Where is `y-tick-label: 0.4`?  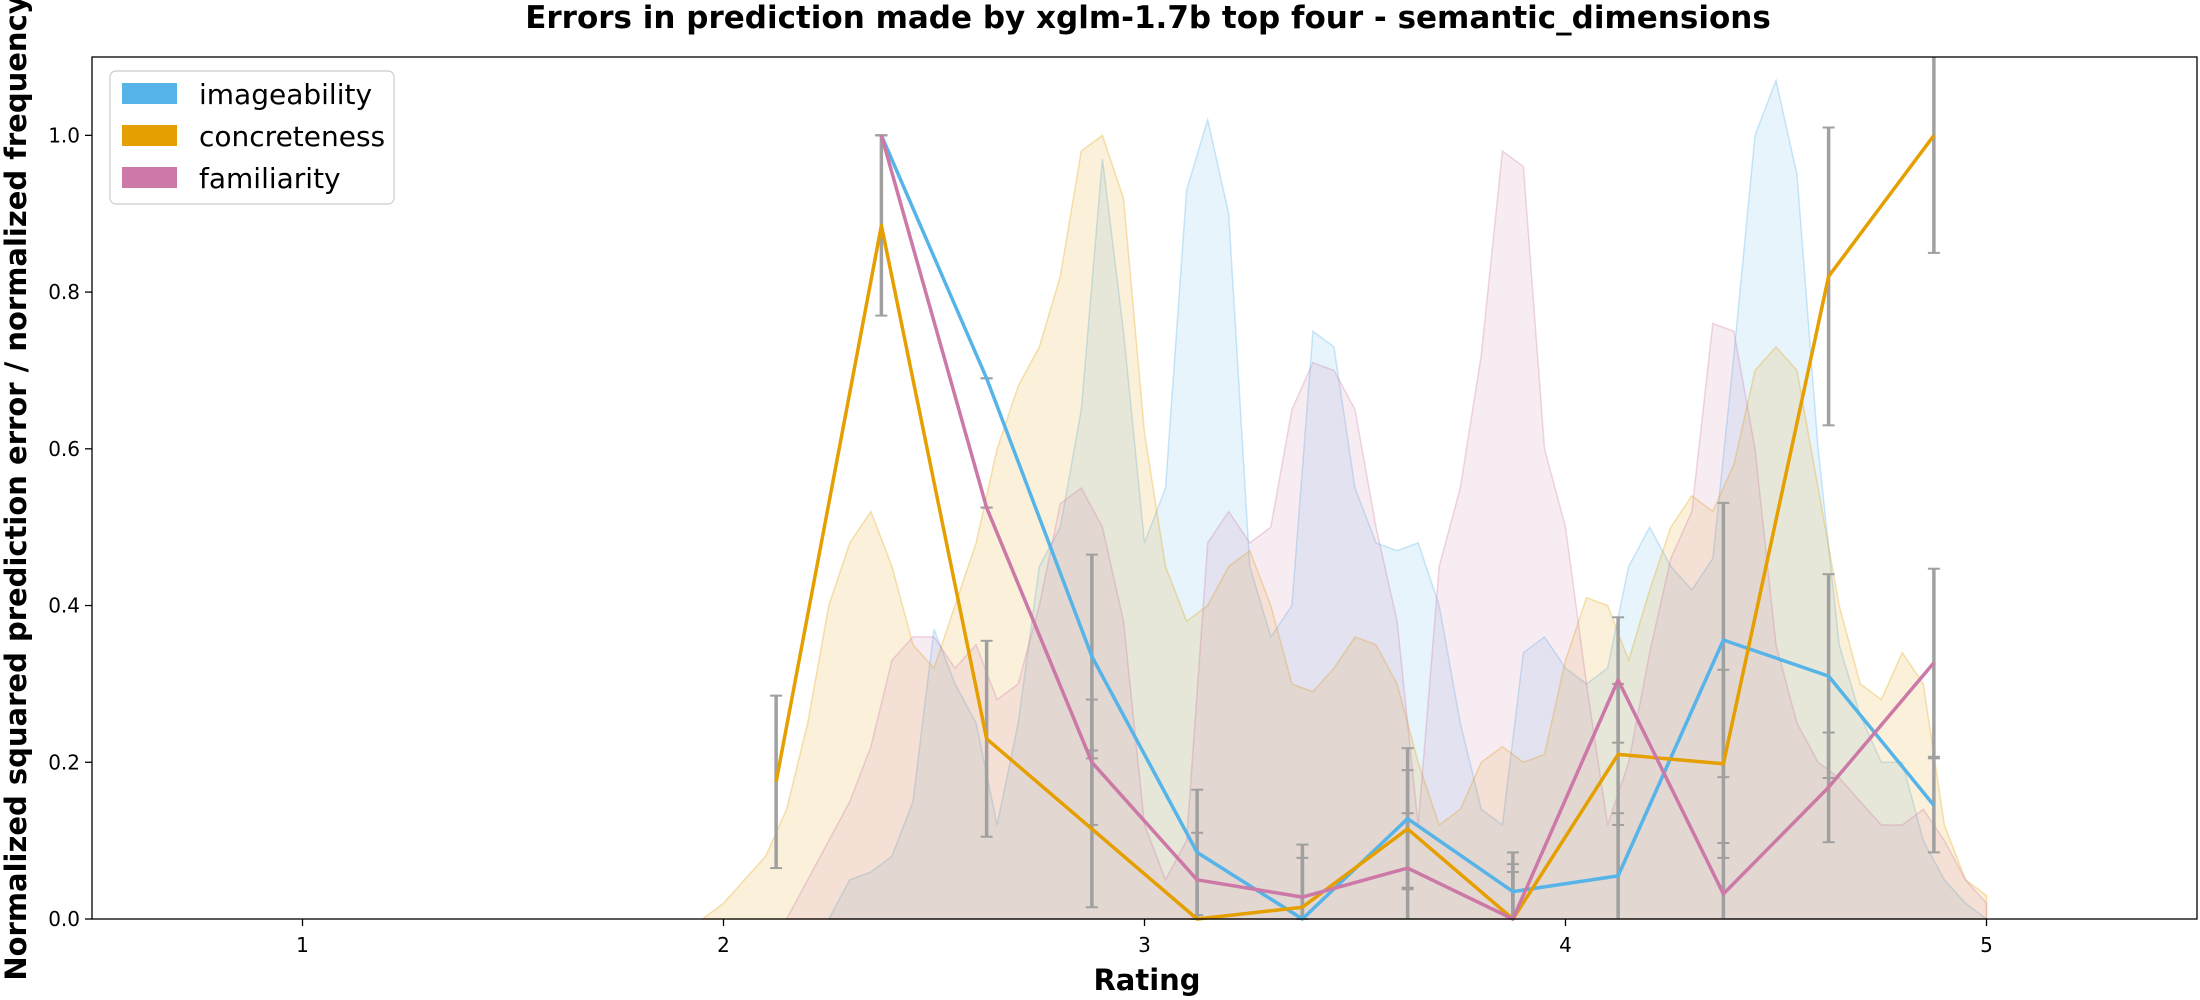 y-tick-label: 0.4 is located at coordinates (64, 606).